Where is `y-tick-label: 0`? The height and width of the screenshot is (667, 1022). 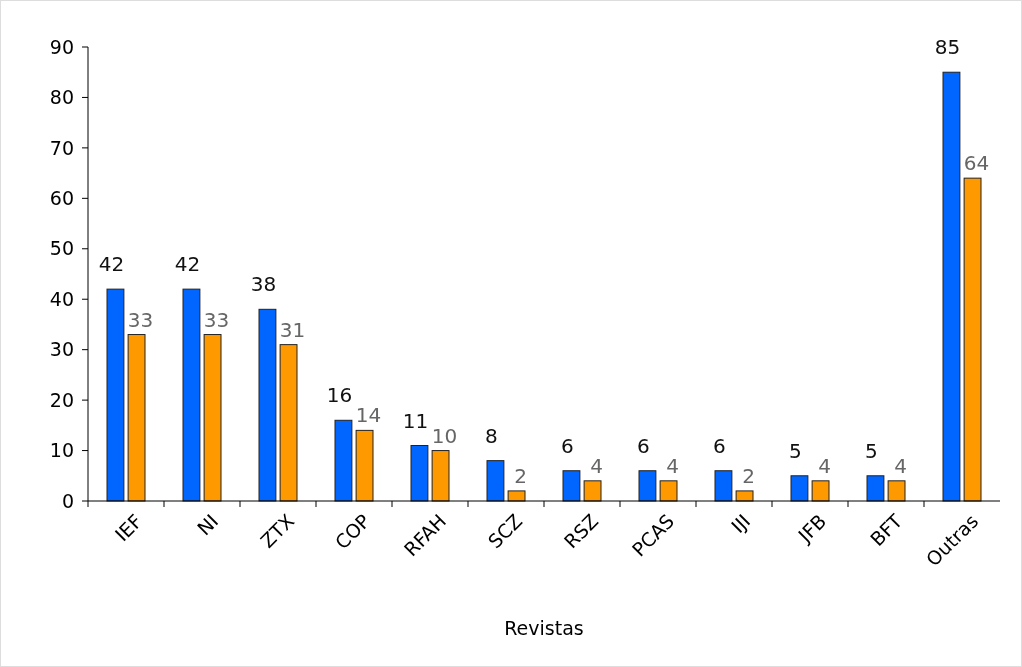
y-tick-label: 0 is located at coordinates (67, 500).